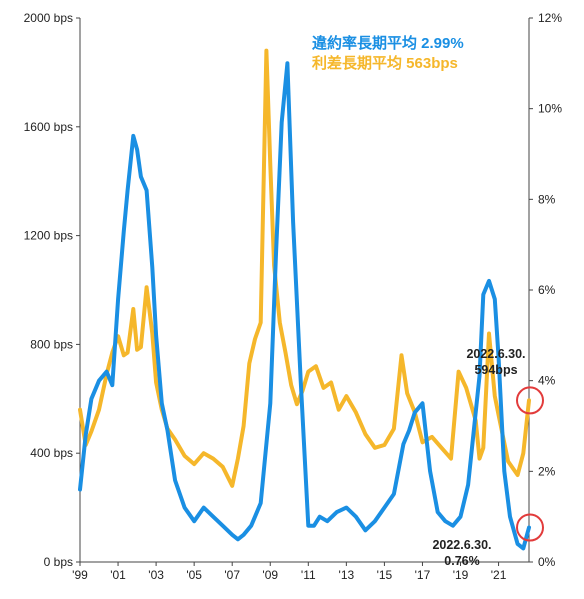  I want to click on right-tick-label: 8%, so click(547, 199).